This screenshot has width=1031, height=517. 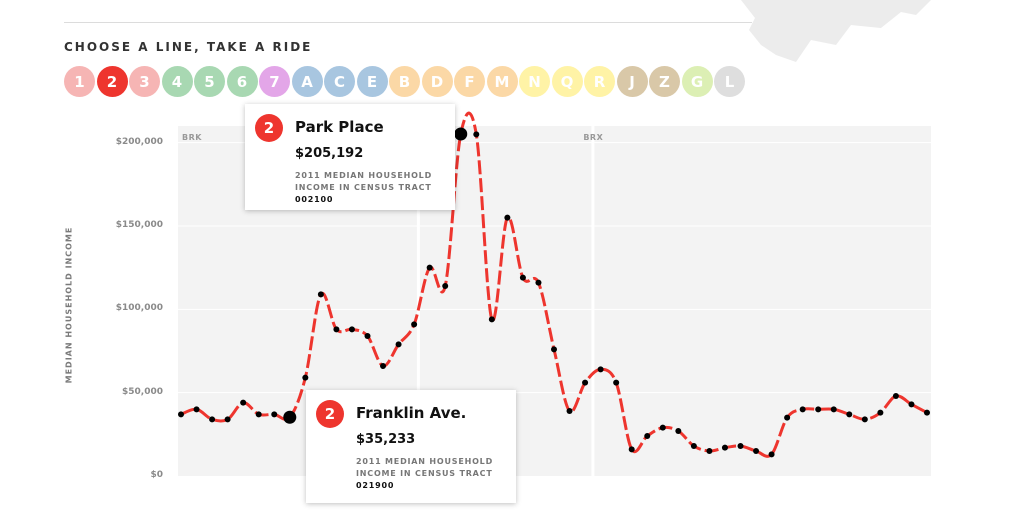 What do you see at coordinates (242, 81) in the screenshot?
I see `line-button-6: 6` at bounding box center [242, 81].